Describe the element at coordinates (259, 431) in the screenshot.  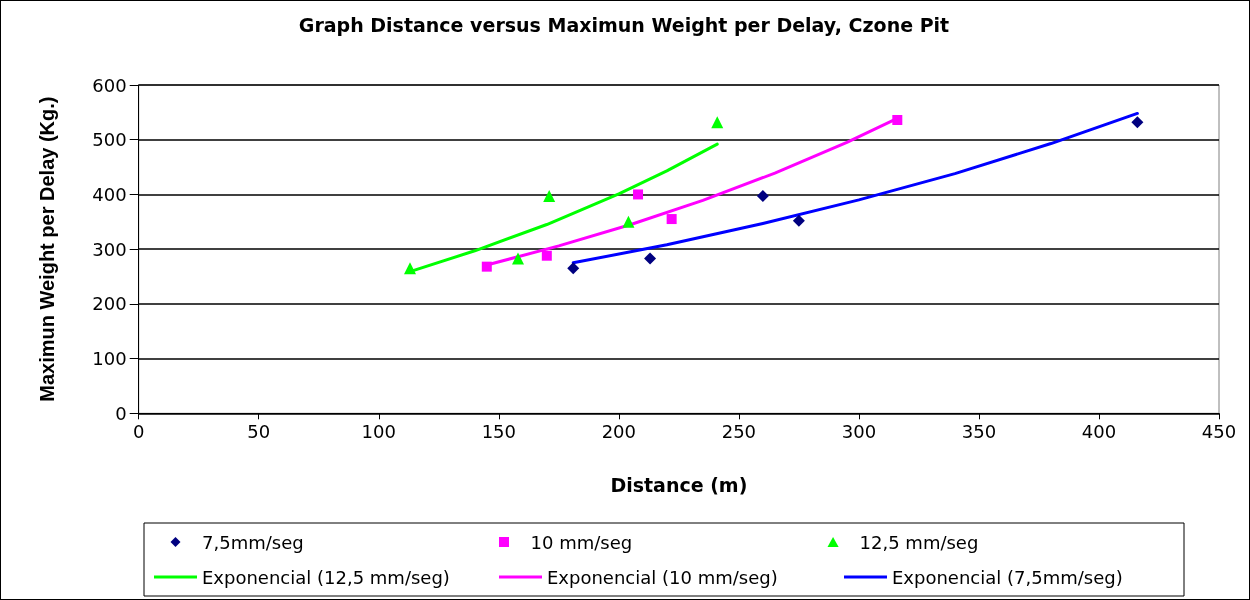
I see `x-tick-label: 50` at that location.